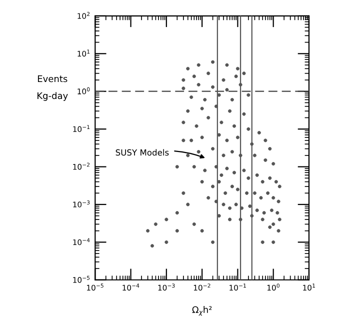 This screenshot has width=346, height=332. What do you see at coordinates (142, 152) in the screenshot?
I see `annotation: SUSY Models` at bounding box center [142, 152].